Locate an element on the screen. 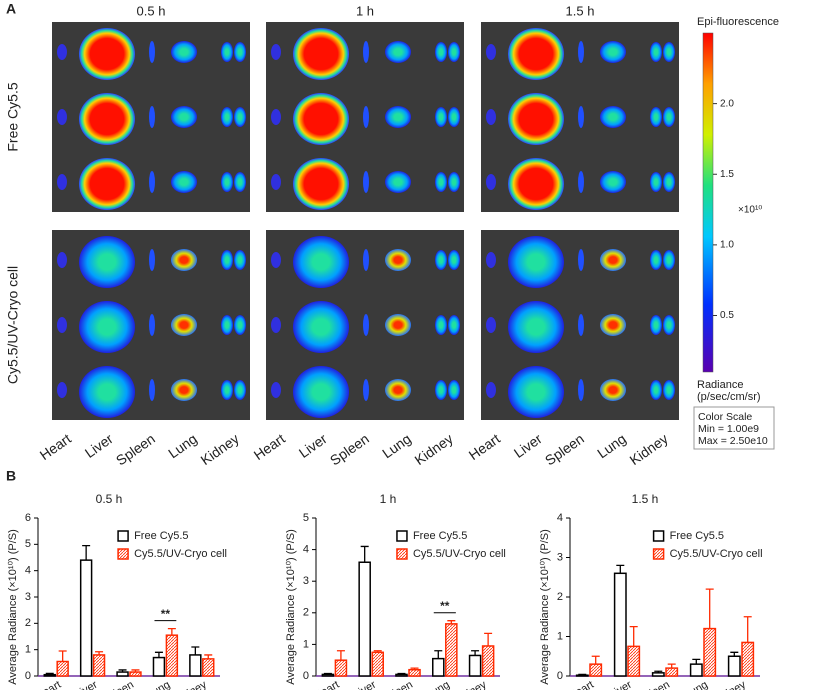  legend-label: Cy5.5/UV-Cryo cell is located at coordinates (716, 554).